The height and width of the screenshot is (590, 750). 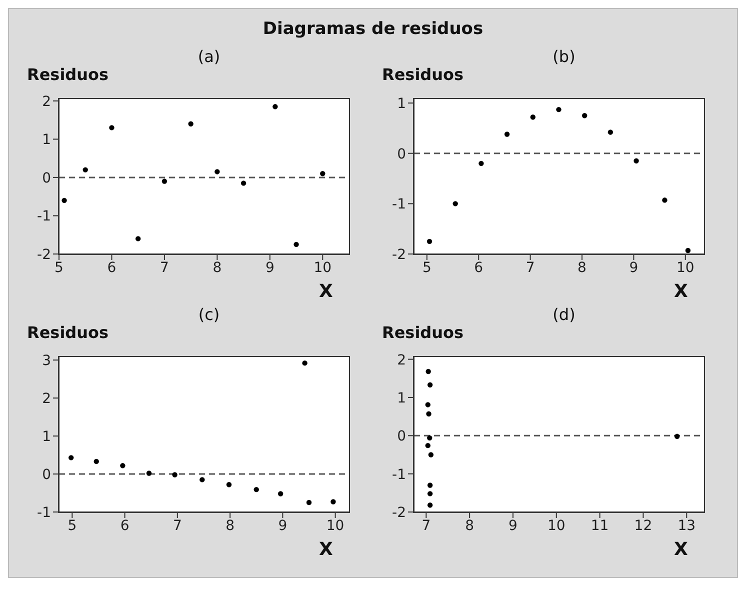 What do you see at coordinates (687, 526) in the screenshot?
I see `x-tick-label: 13` at bounding box center [687, 526].